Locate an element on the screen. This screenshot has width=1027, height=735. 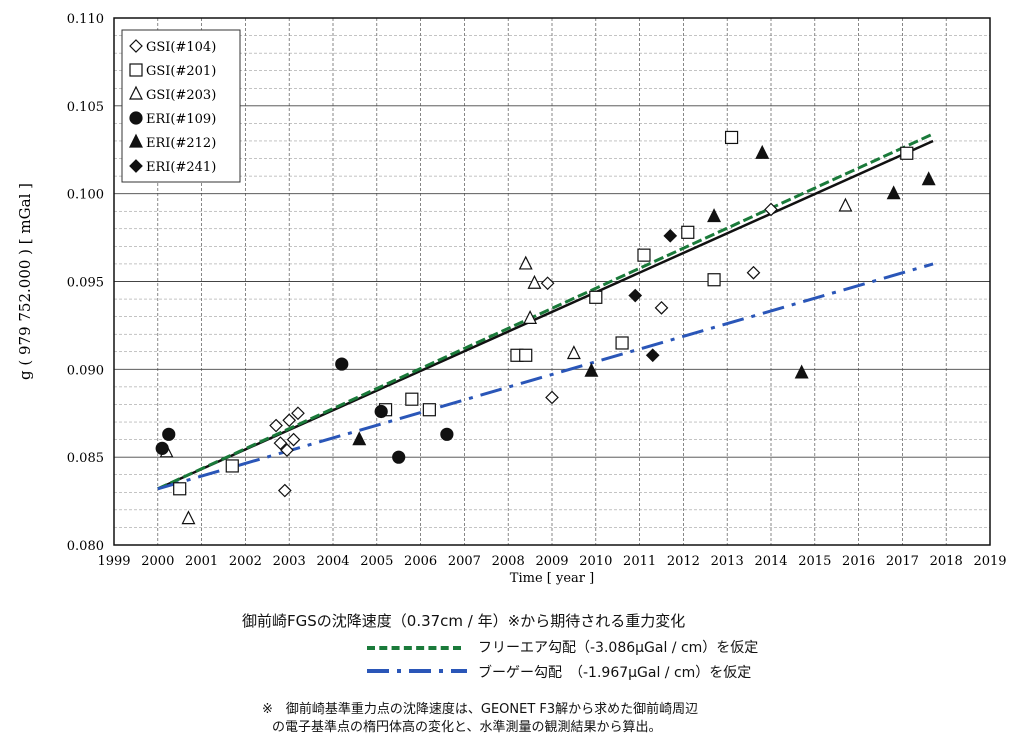
x-tick-label: 2011 is located at coordinates (639, 561).